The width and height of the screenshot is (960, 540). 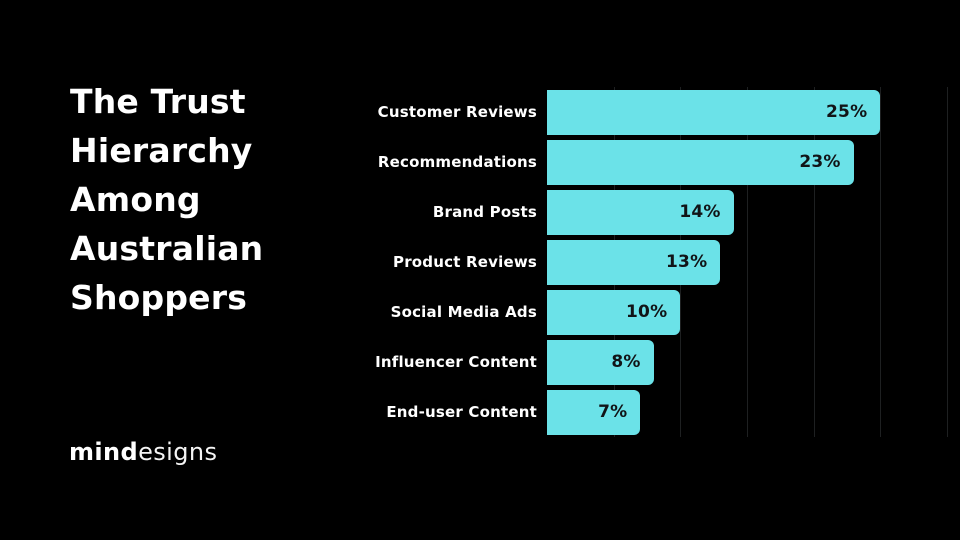 What do you see at coordinates (178, 452) in the screenshot?
I see `logo-text-light: esigns` at bounding box center [178, 452].